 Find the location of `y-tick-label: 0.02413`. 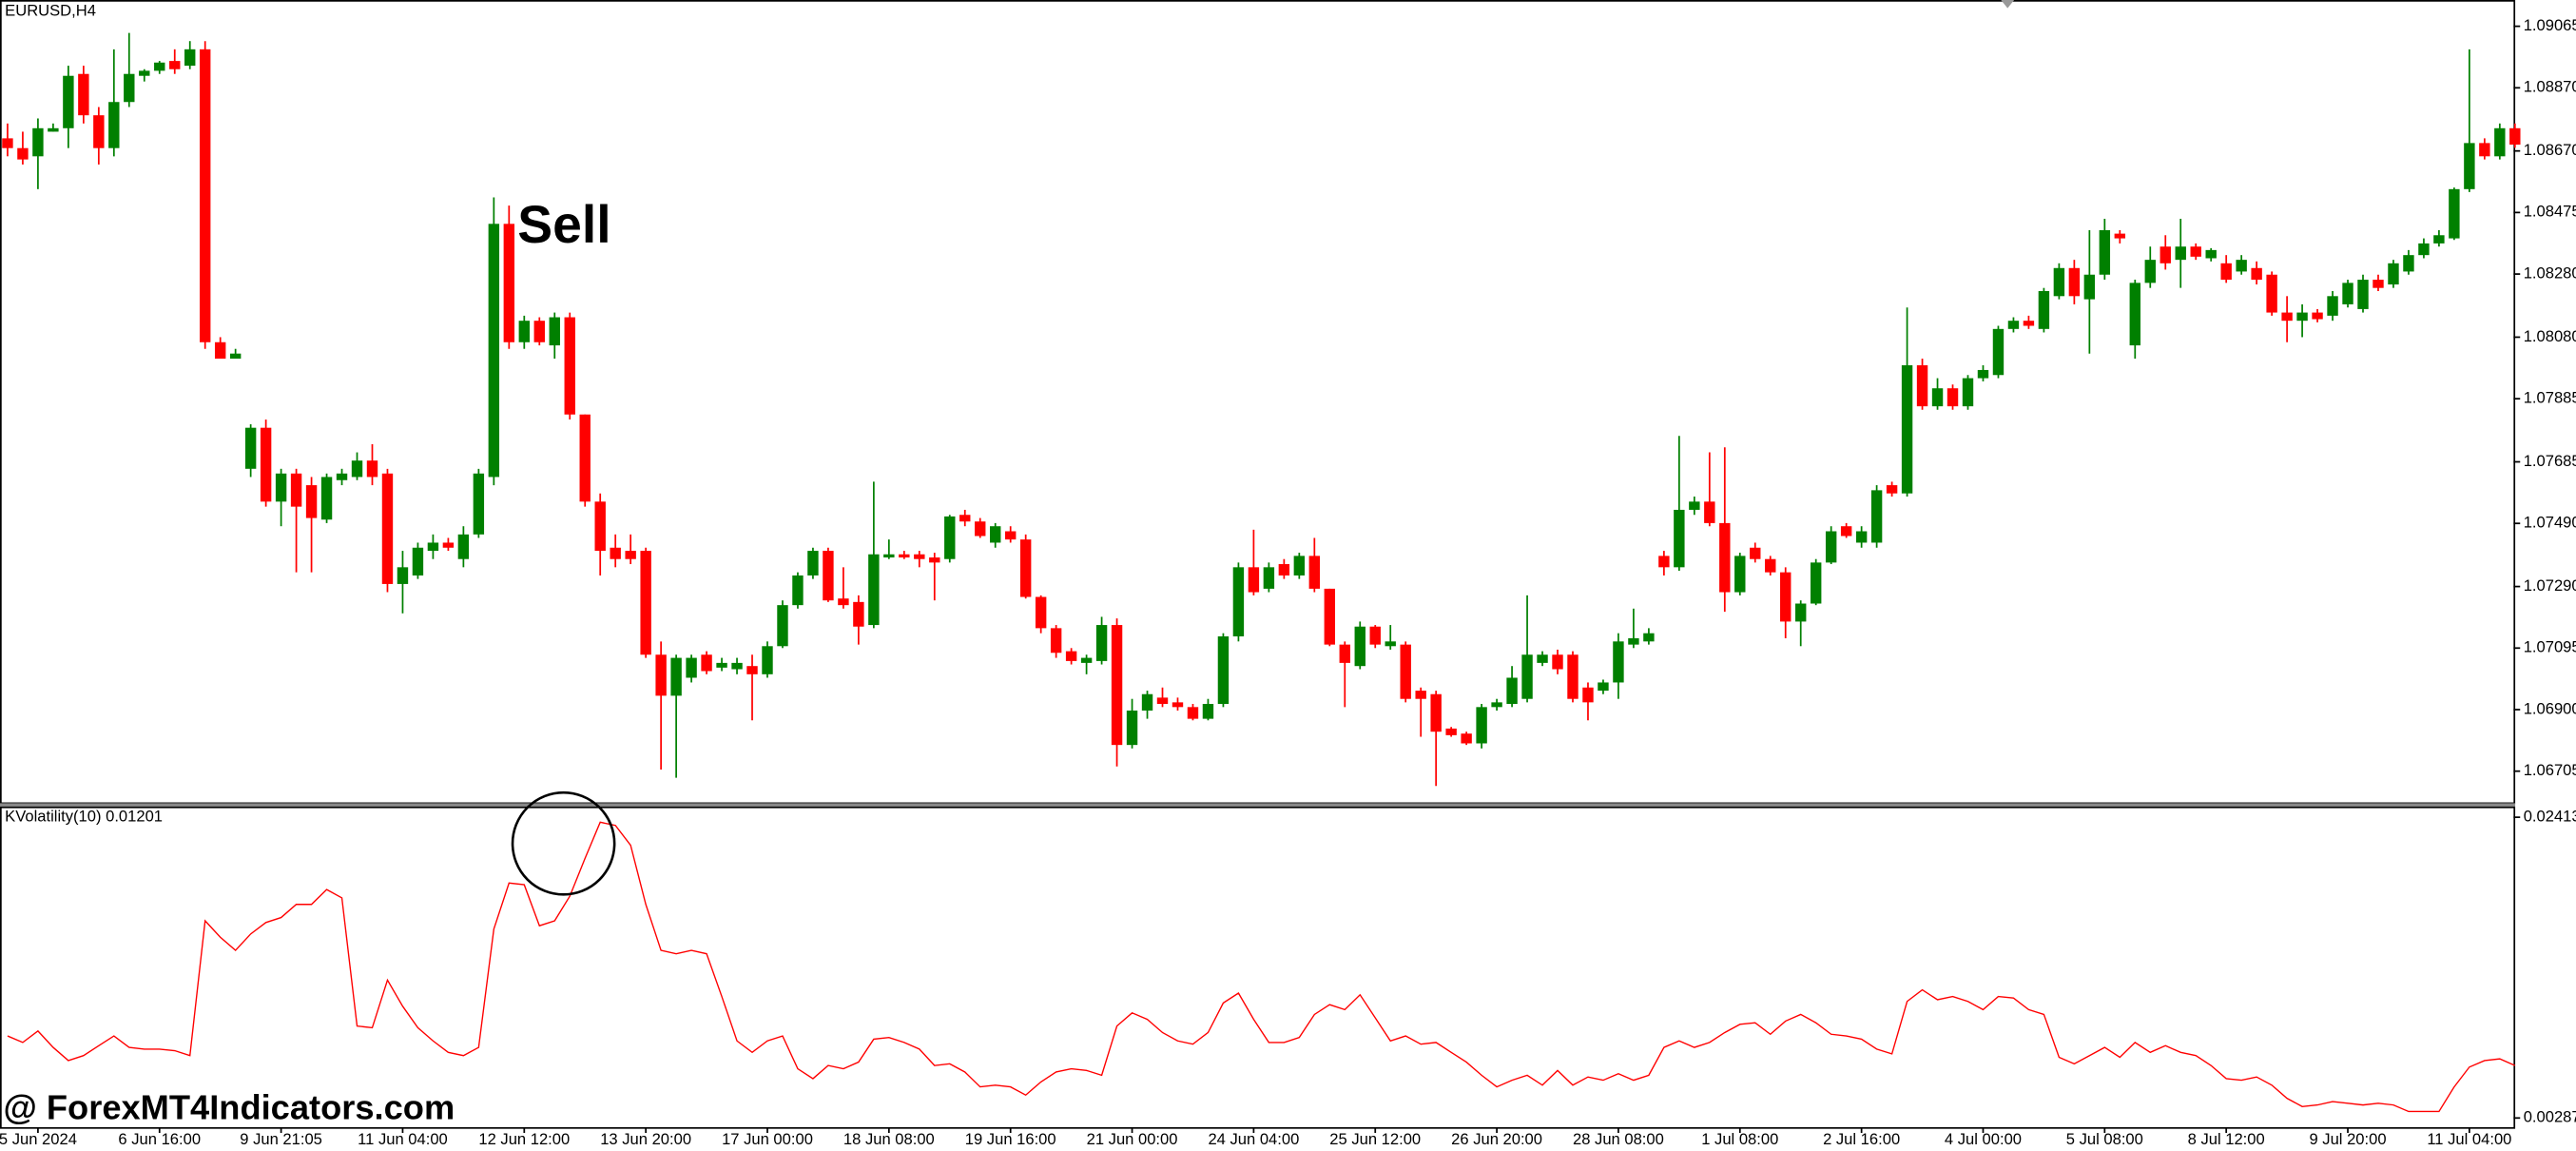

y-tick-label: 0.02413 is located at coordinates (2550, 817).